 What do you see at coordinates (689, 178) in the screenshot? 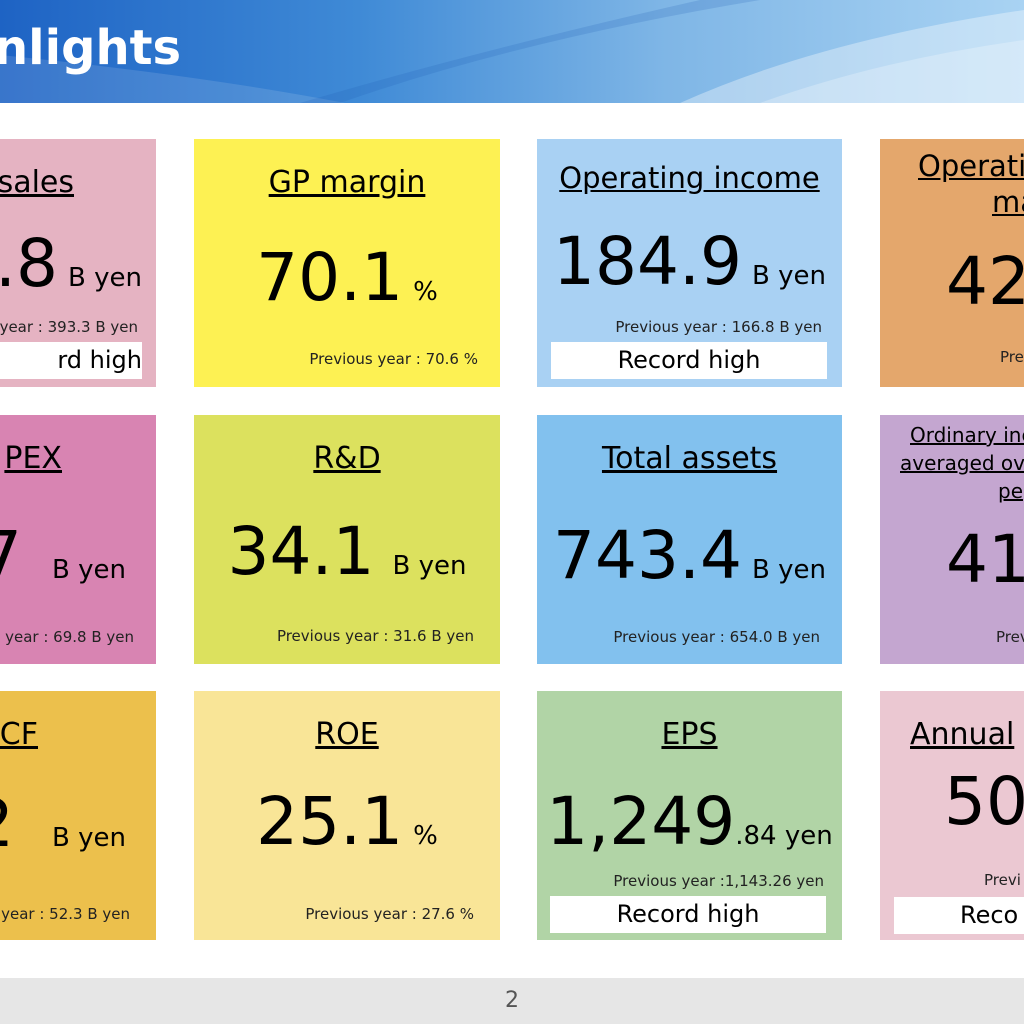
I see `card-label: Operating income` at bounding box center [689, 178].